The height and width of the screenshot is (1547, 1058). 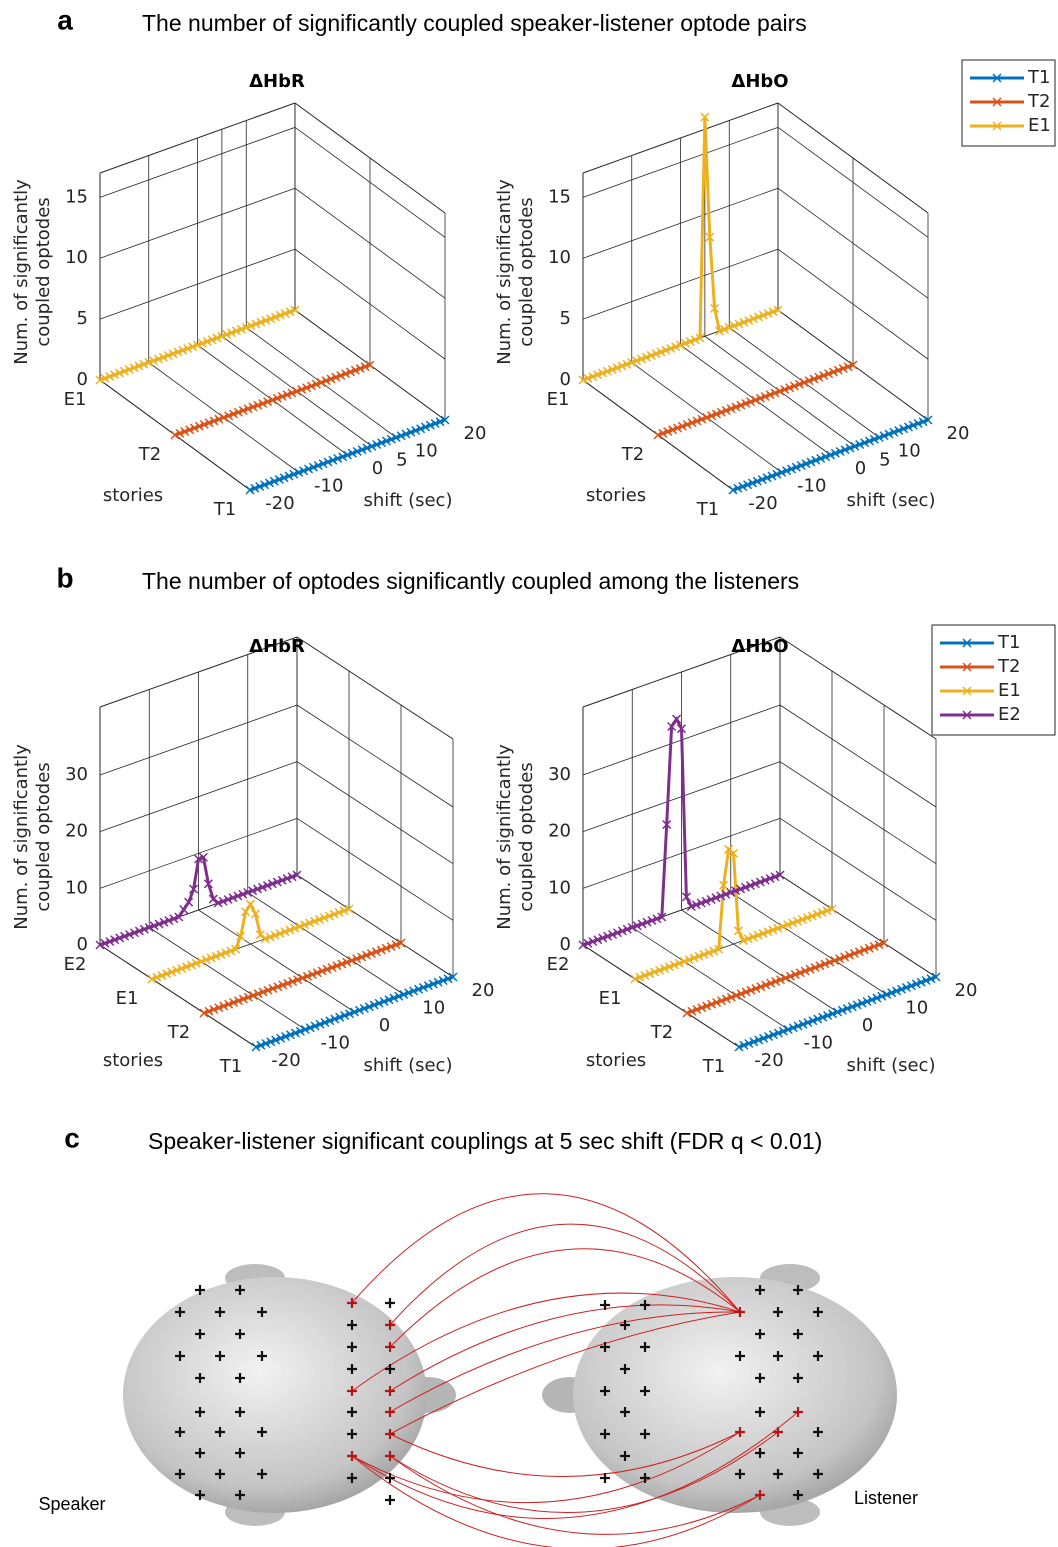 I want to click on z-axis-label: Num. of significantly, so click(x=504, y=272).